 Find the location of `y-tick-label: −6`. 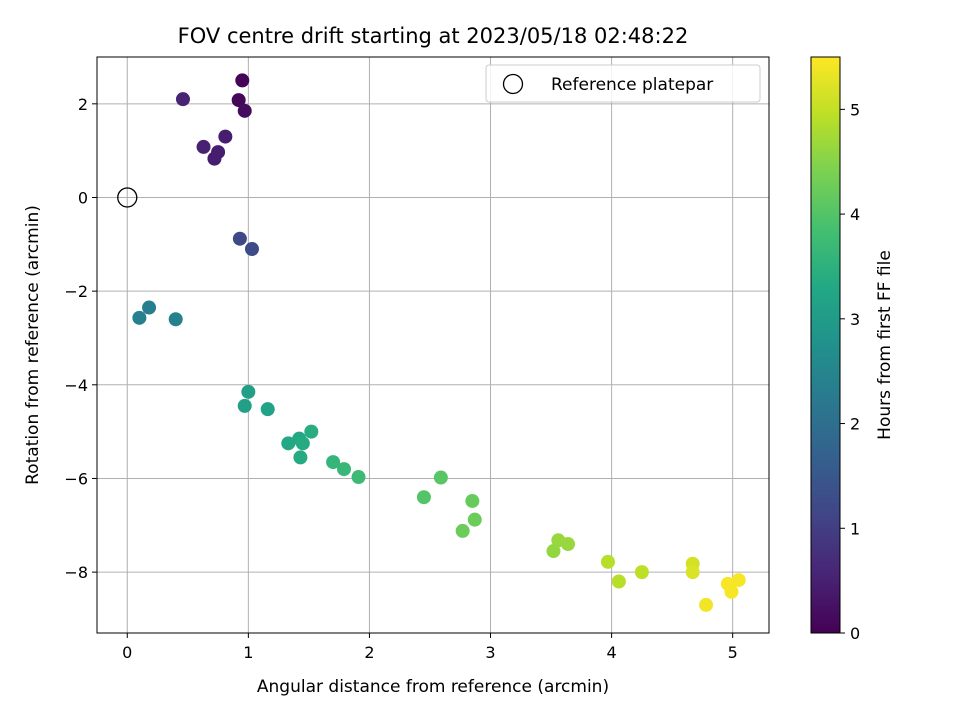

y-tick-label: −6 is located at coordinates (76, 478).